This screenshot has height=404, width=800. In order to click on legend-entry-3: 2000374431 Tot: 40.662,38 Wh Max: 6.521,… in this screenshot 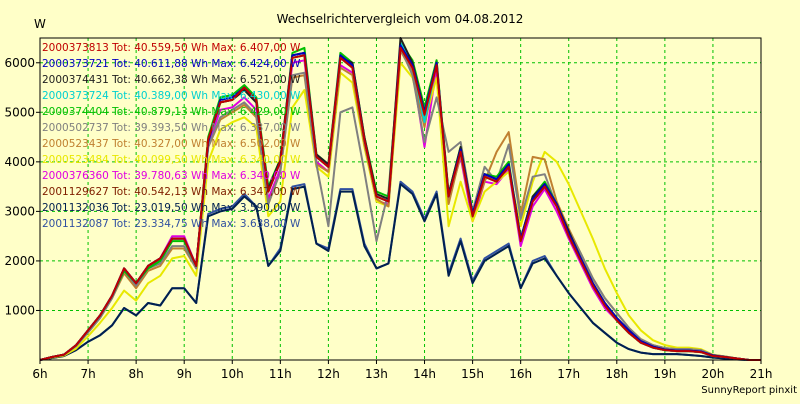, I will do `click(171, 80)`.